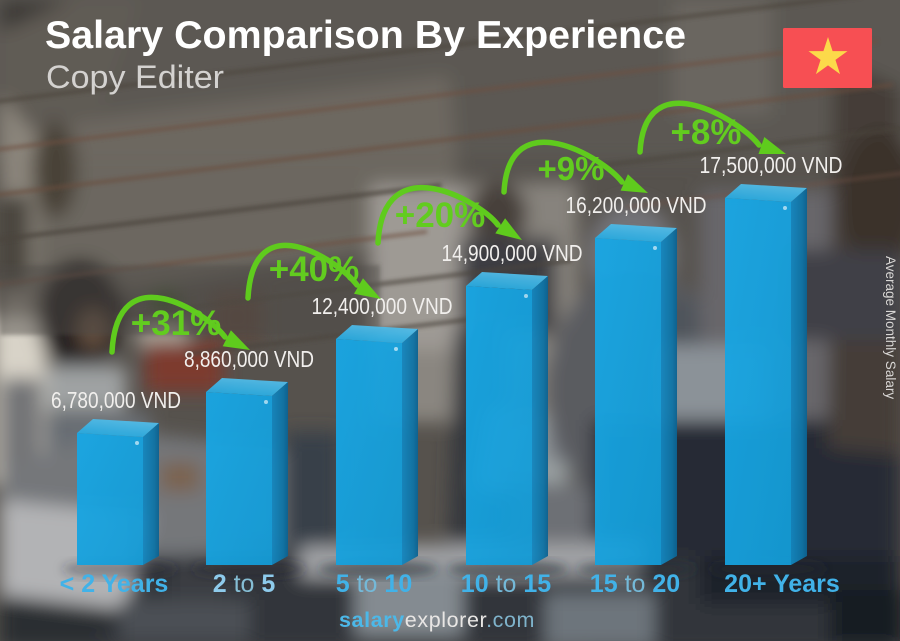  What do you see at coordinates (382, 306) in the screenshot?
I see `svg-text: 12,400,000 VND` at bounding box center [382, 306].